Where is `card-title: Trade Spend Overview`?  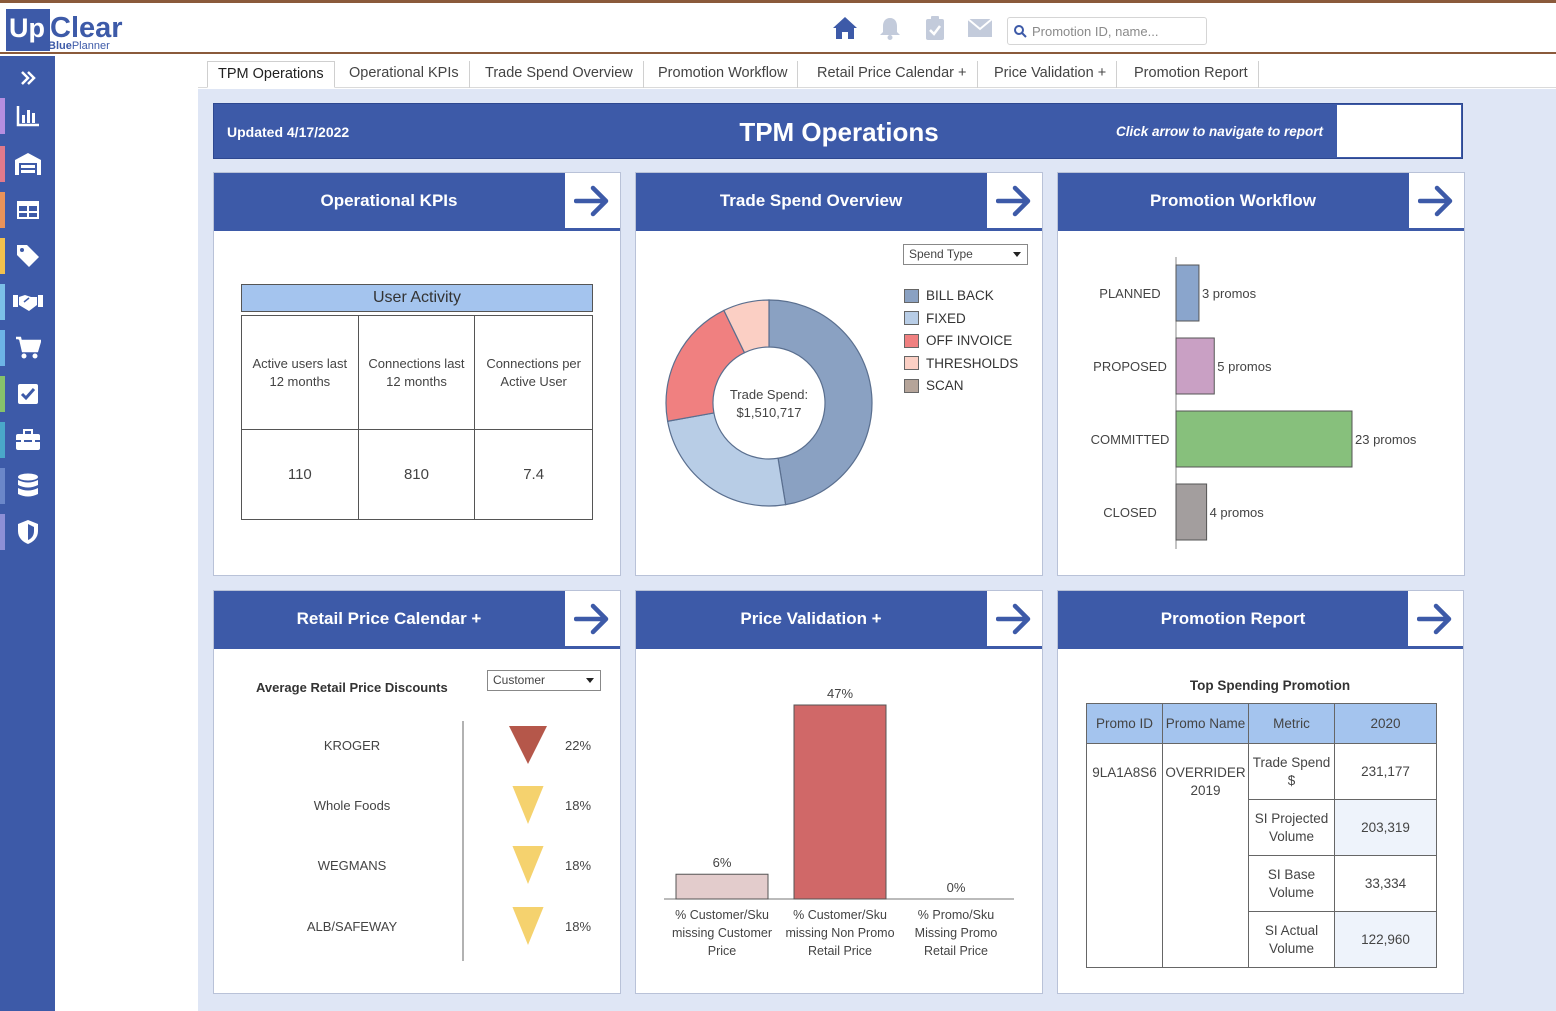 card-title: Trade Spend Overview is located at coordinates (811, 201).